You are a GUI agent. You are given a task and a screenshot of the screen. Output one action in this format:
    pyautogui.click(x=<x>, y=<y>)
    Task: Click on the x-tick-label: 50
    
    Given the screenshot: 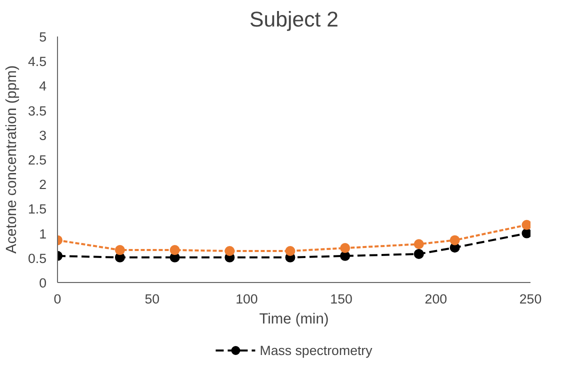 What is the action you would take?
    pyautogui.click(x=152, y=299)
    